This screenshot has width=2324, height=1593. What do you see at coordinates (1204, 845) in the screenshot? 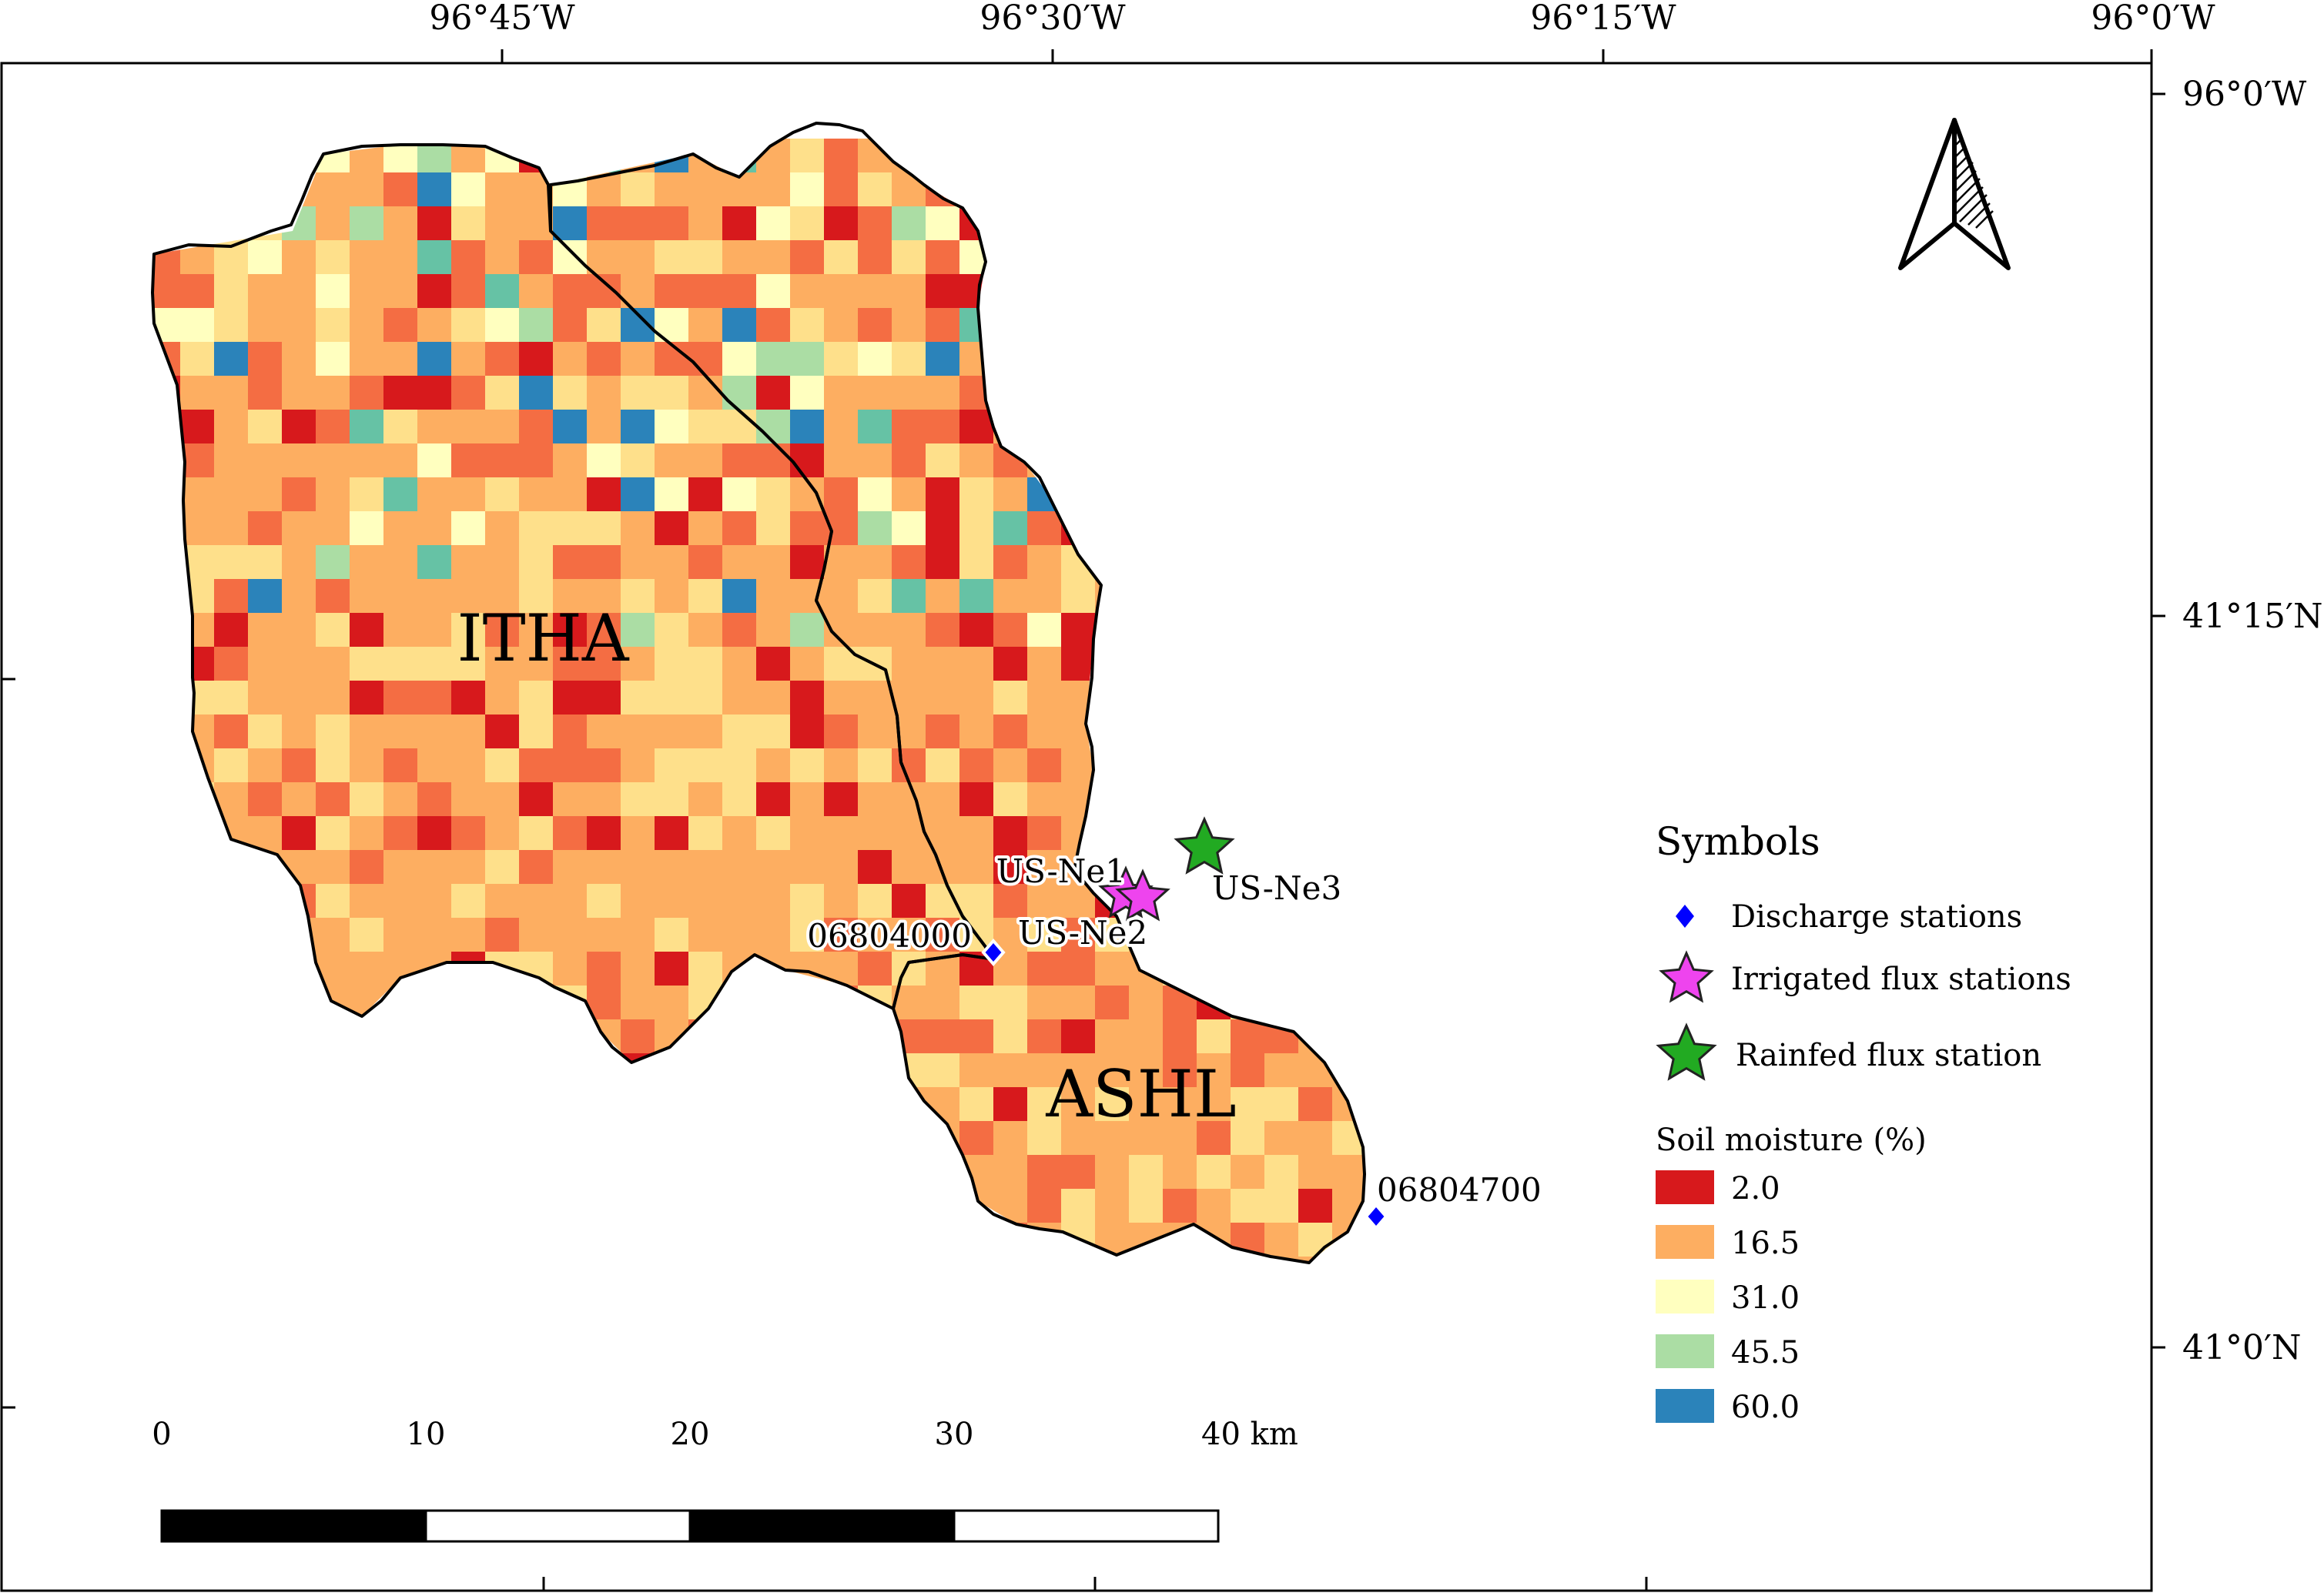
I see `rainfed-flux-station-marker` at bounding box center [1204, 845].